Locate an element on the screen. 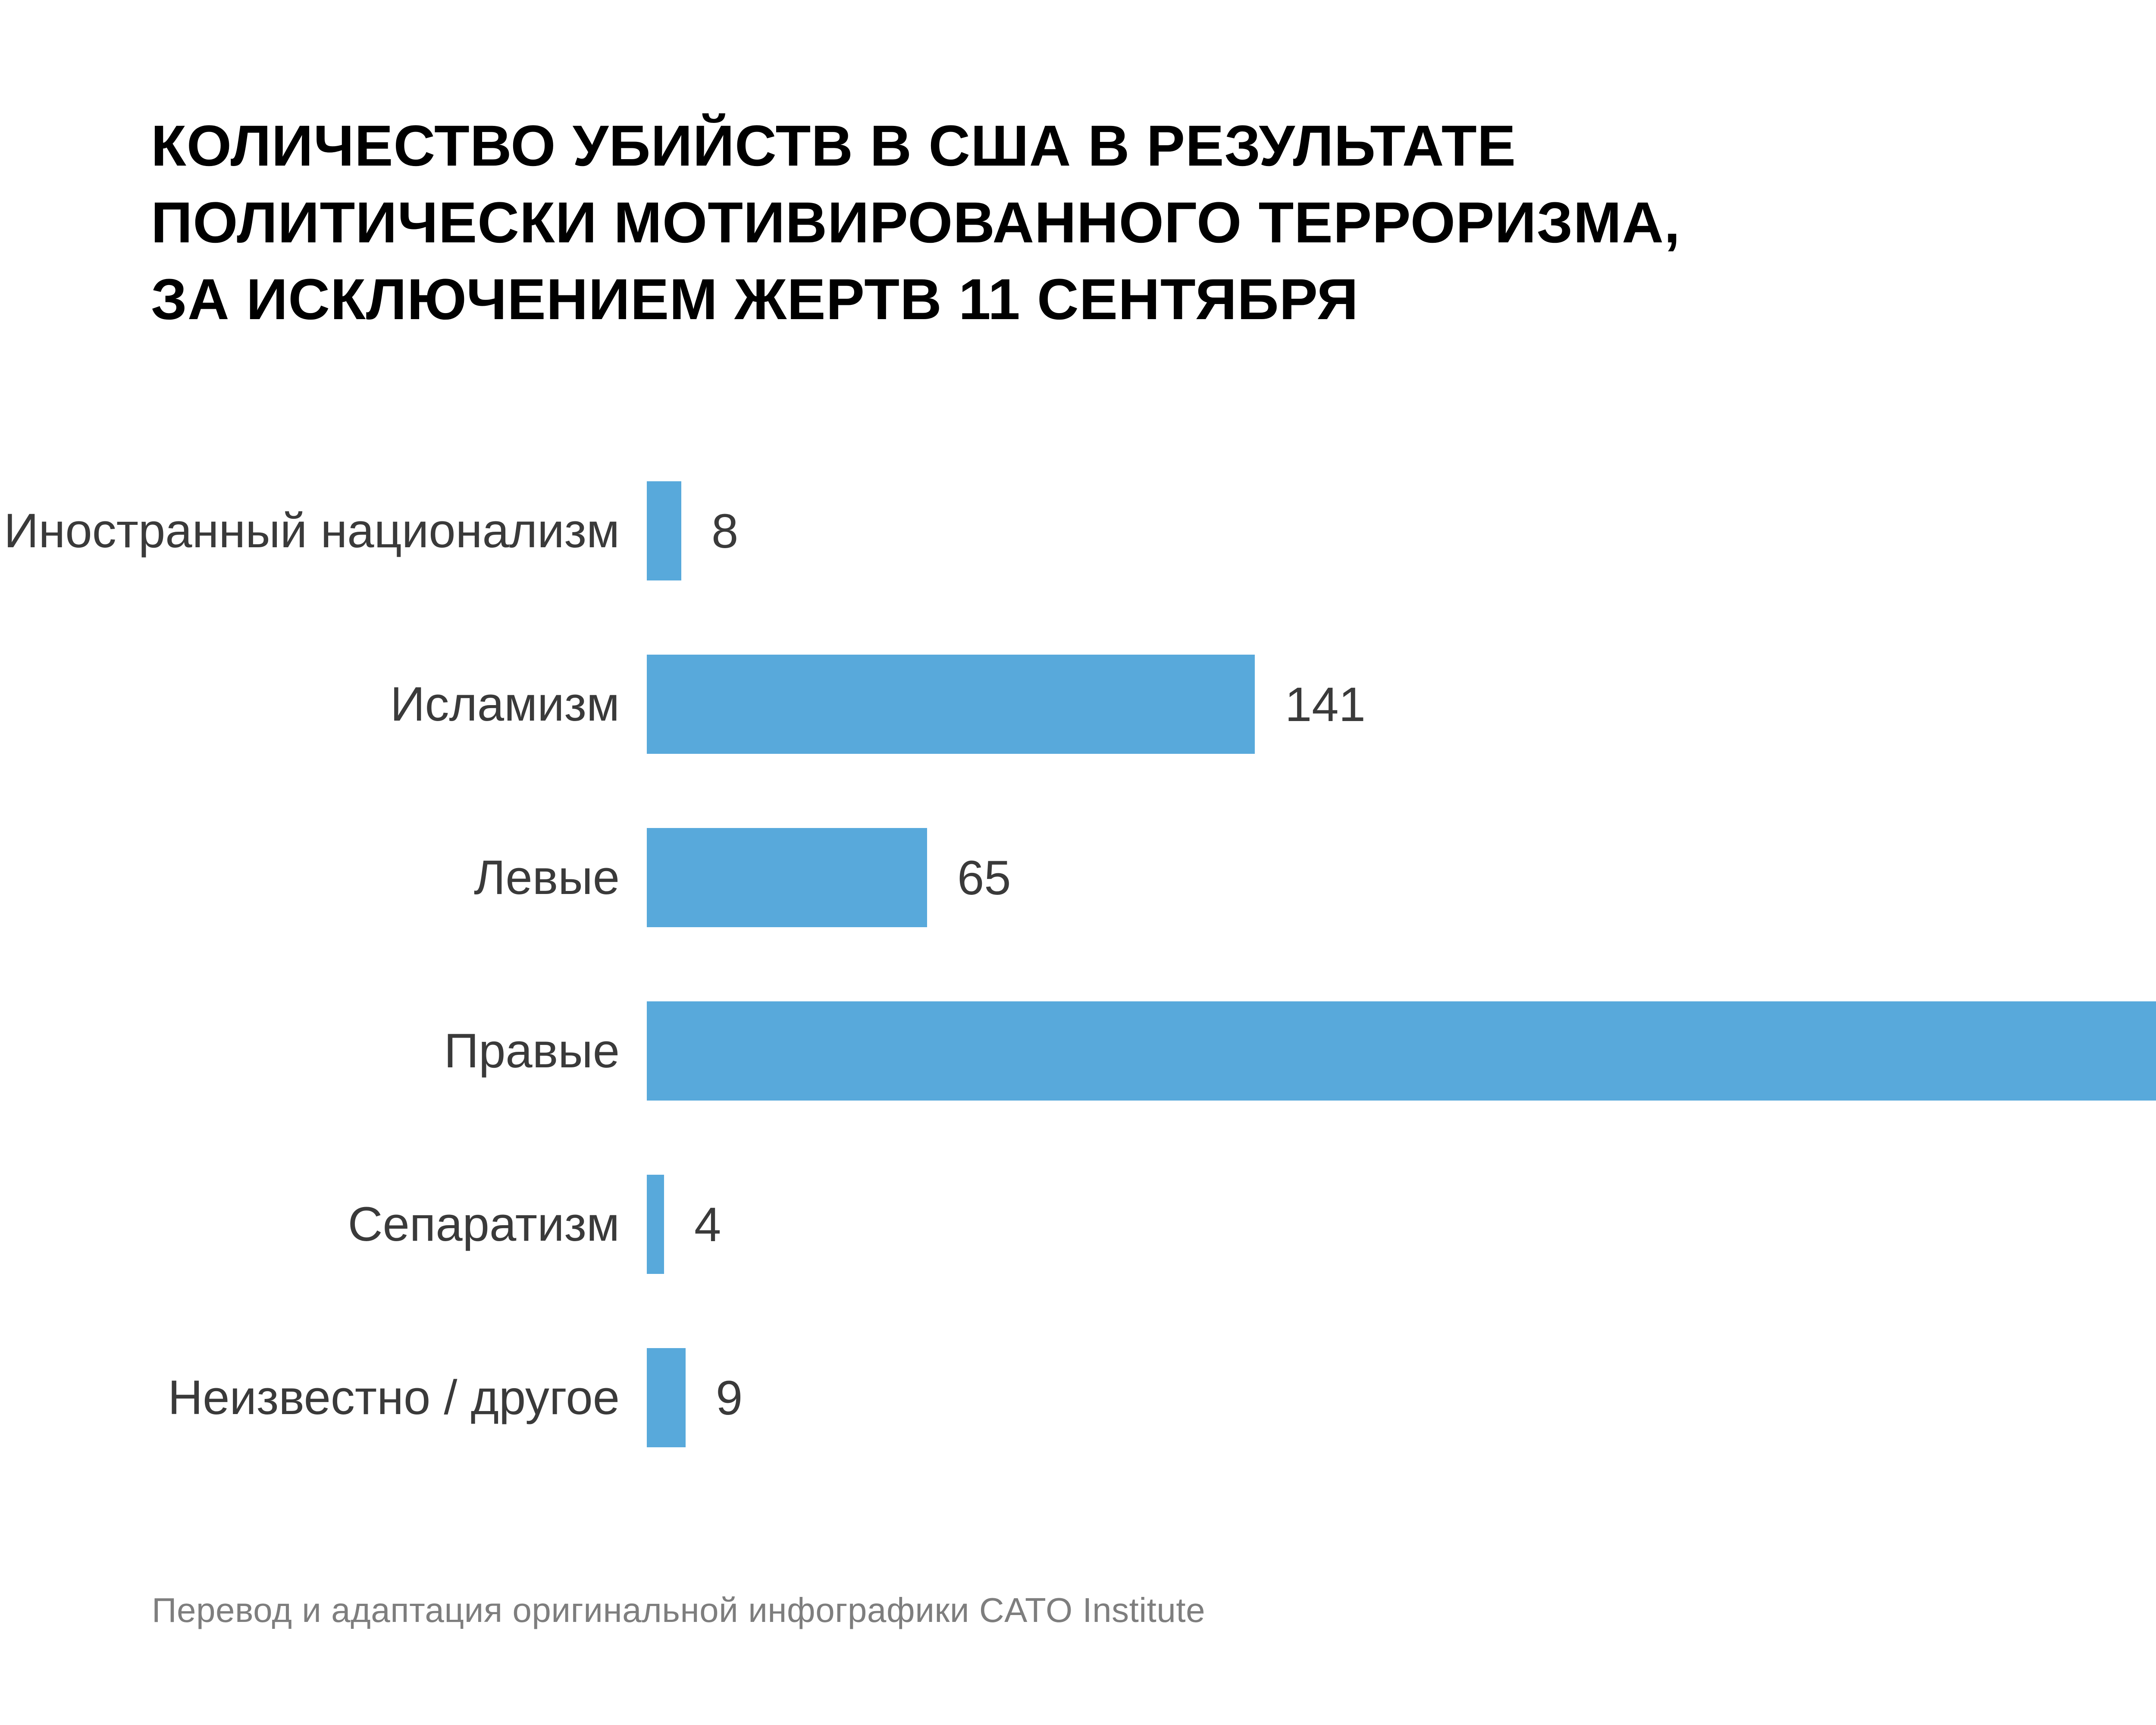 The image size is (2156, 1725). category-label: Иностранный национализм is located at coordinates (312, 531).